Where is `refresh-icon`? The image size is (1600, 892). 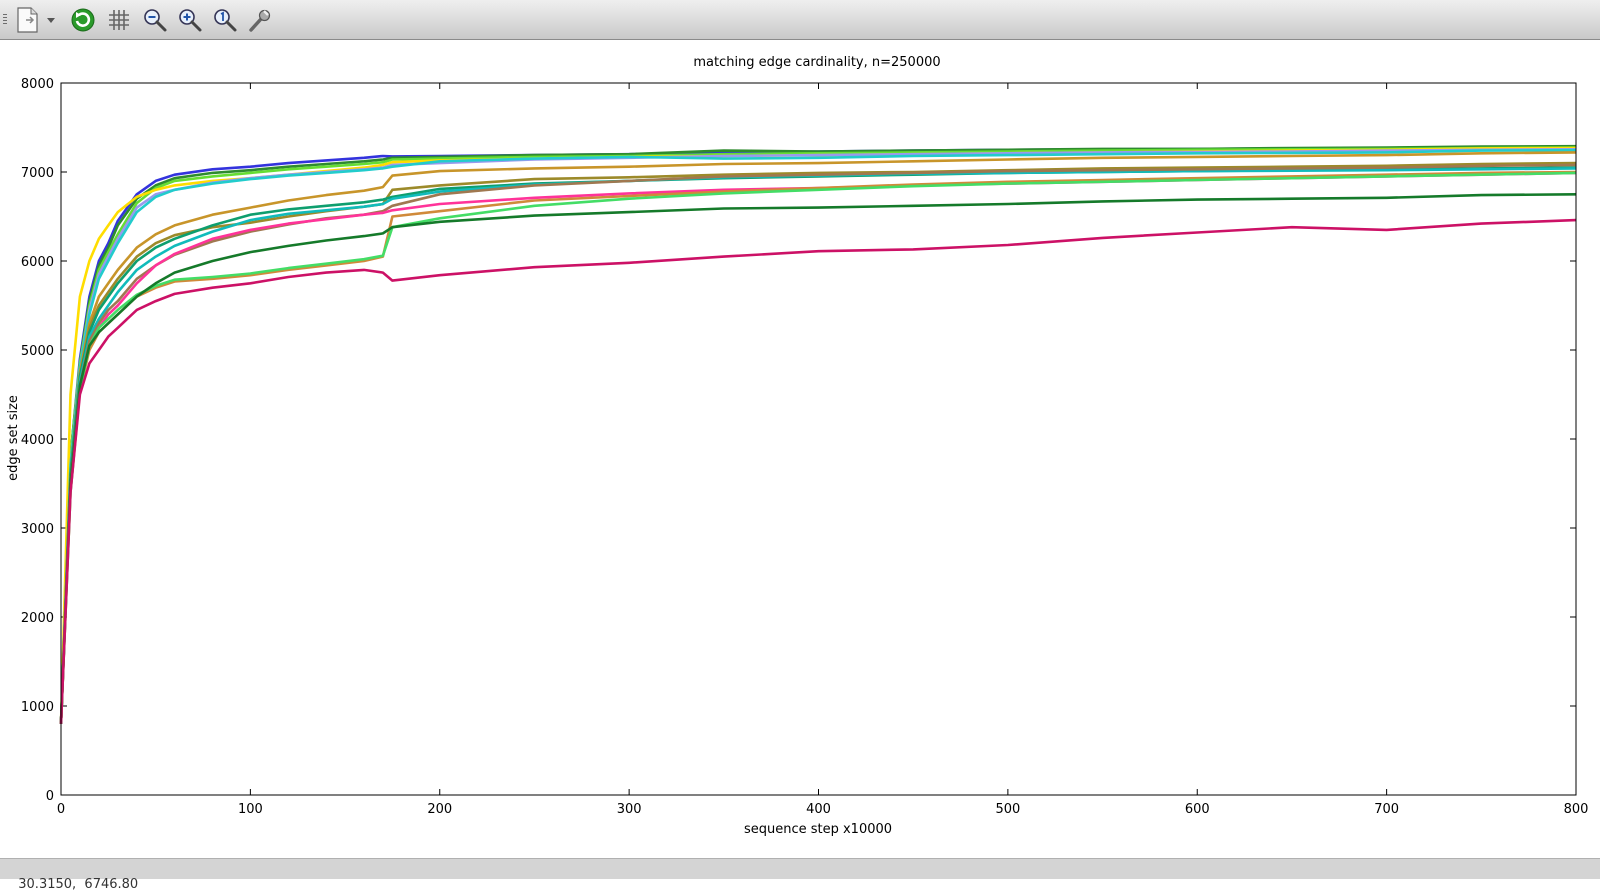
refresh-icon is located at coordinates (83, 20).